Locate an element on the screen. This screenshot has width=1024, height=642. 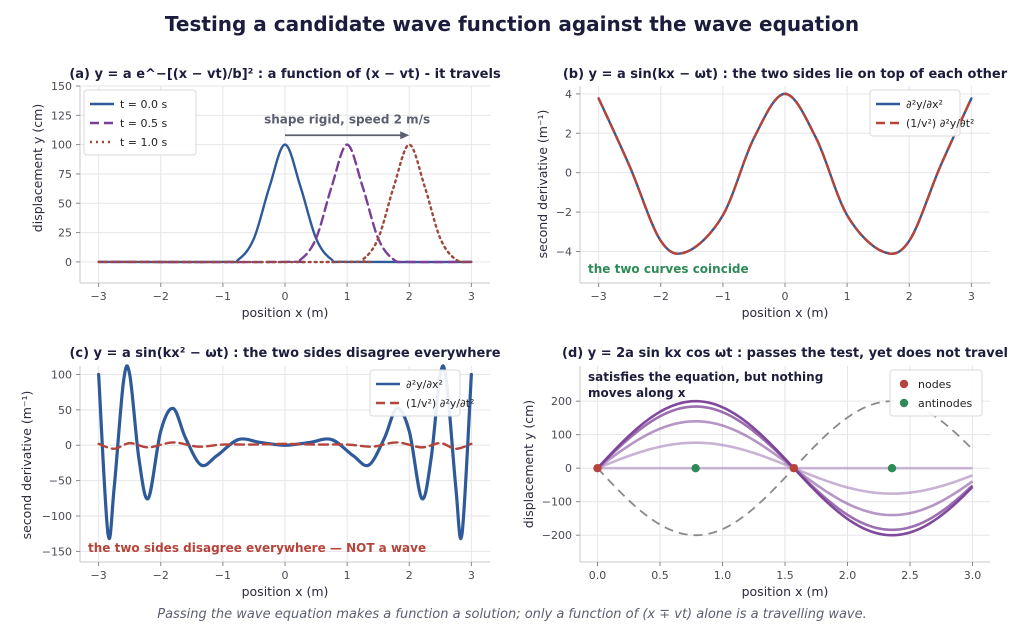
y-tick-label: 200 is located at coordinates (561, 401).